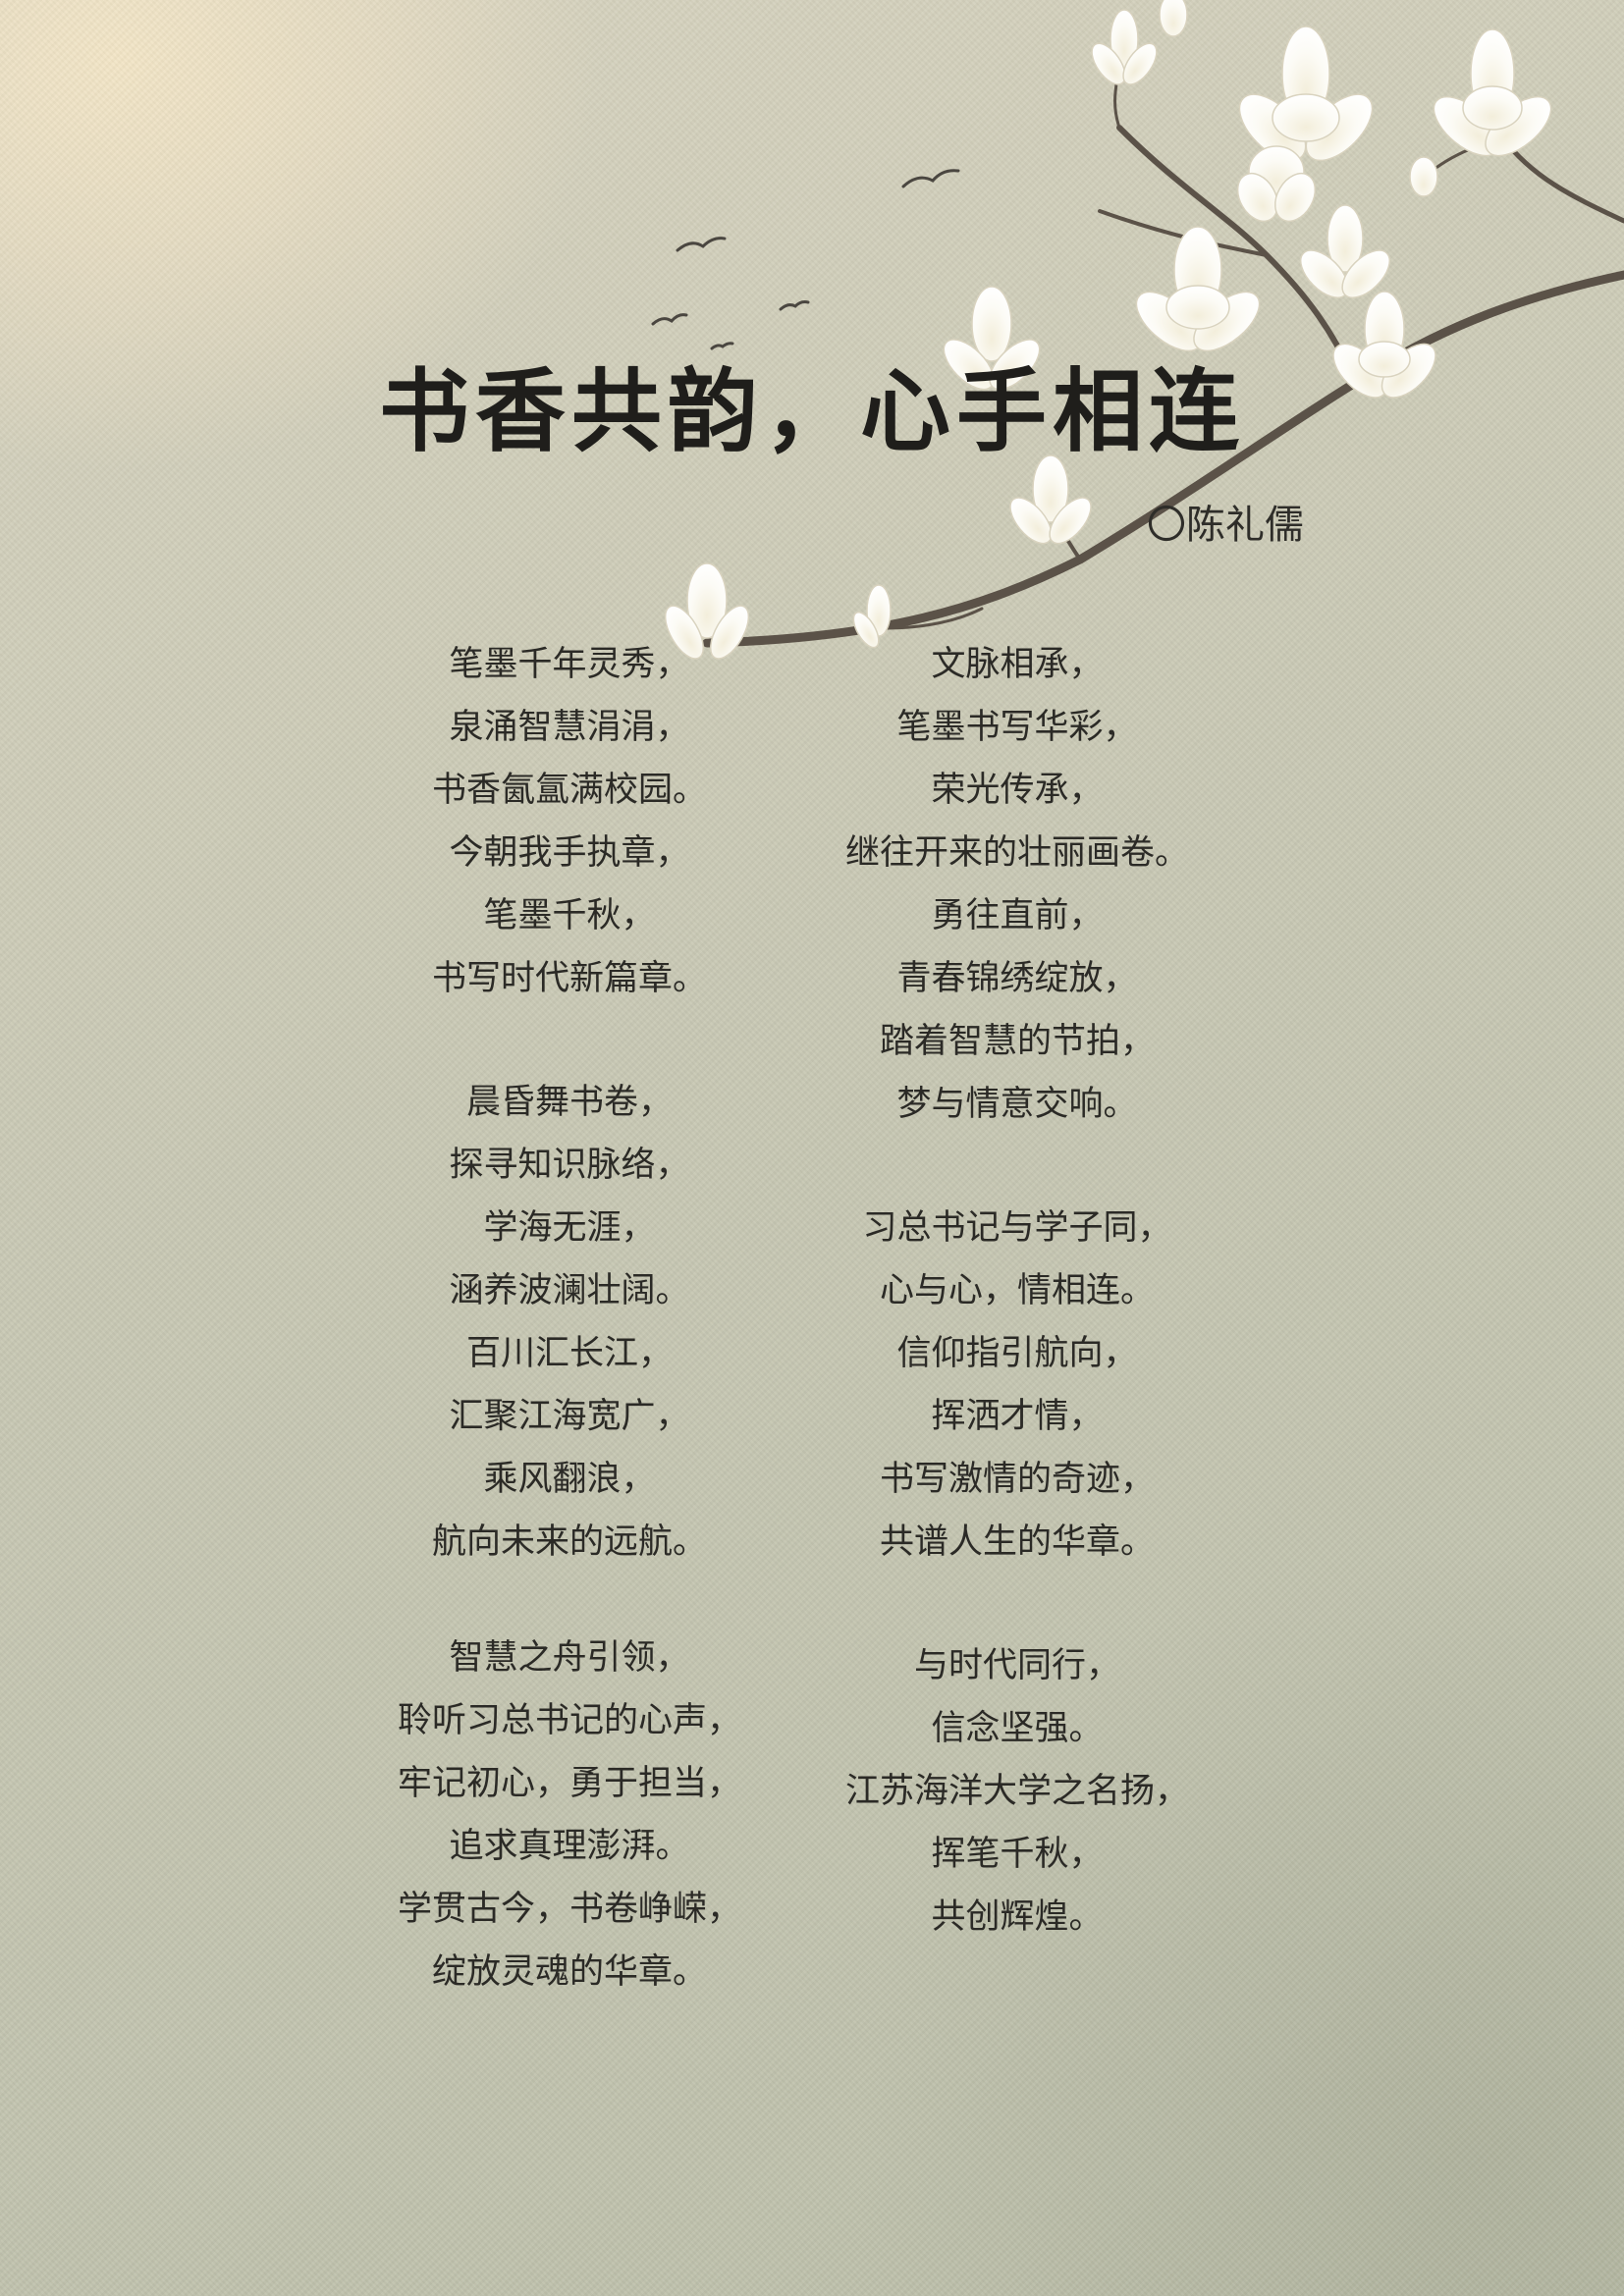 The height and width of the screenshot is (2296, 1624). I want to click on poem-line: 探寻知识脉络，, so click(569, 1165).